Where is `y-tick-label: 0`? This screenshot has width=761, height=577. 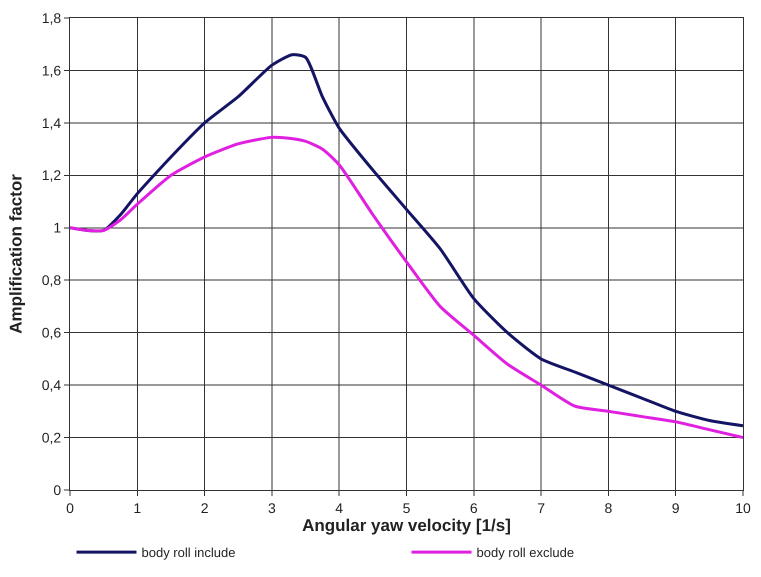 y-tick-label: 0 is located at coordinates (57, 490).